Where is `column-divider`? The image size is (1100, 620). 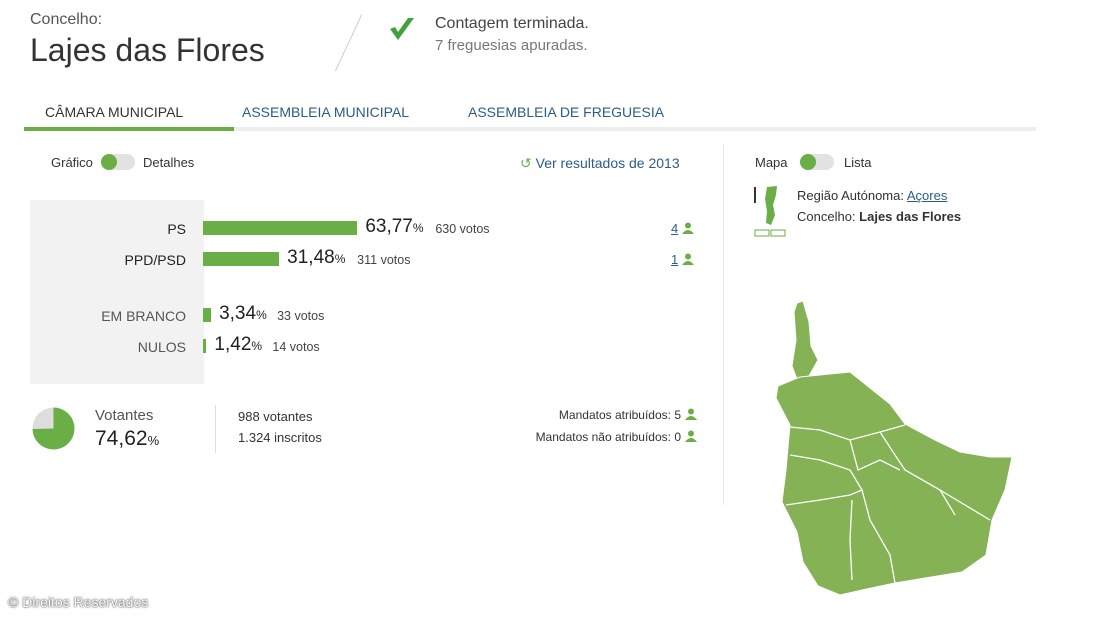
column-divider is located at coordinates (723, 325).